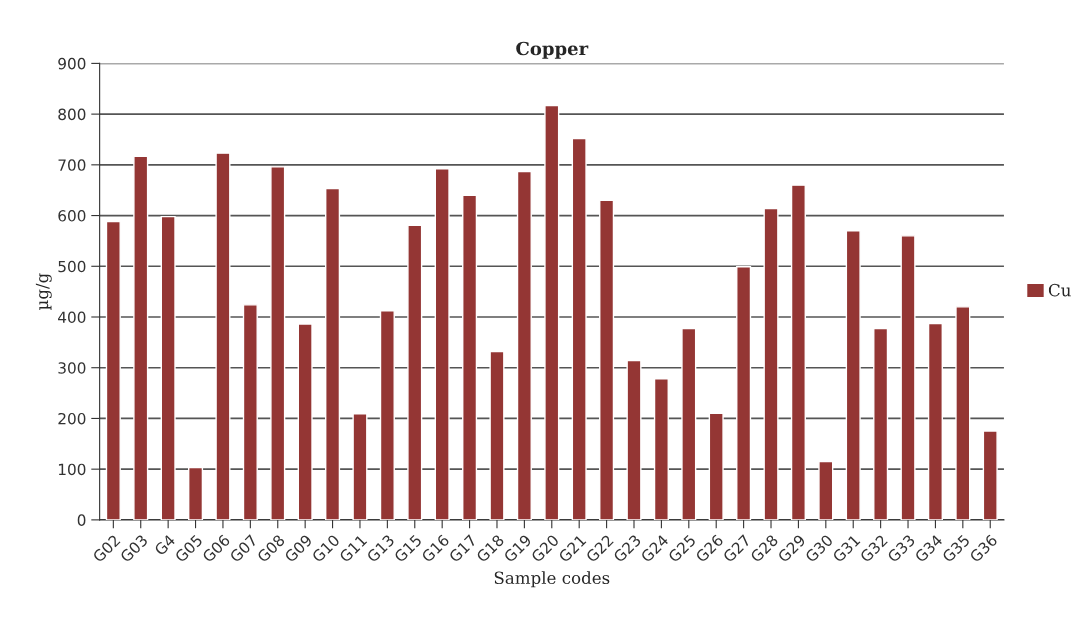 This screenshot has height=634, width=1083. I want to click on y-tick-label: 600, so click(72, 216).